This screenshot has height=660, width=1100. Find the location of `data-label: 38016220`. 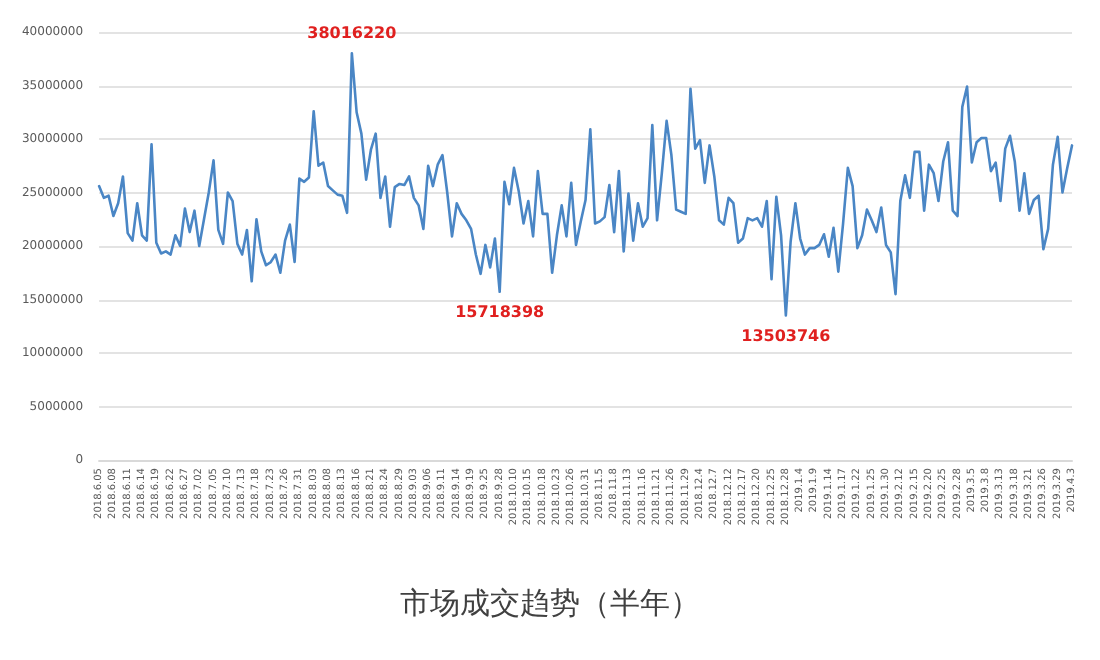

data-label: 38016220 is located at coordinates (352, 33).